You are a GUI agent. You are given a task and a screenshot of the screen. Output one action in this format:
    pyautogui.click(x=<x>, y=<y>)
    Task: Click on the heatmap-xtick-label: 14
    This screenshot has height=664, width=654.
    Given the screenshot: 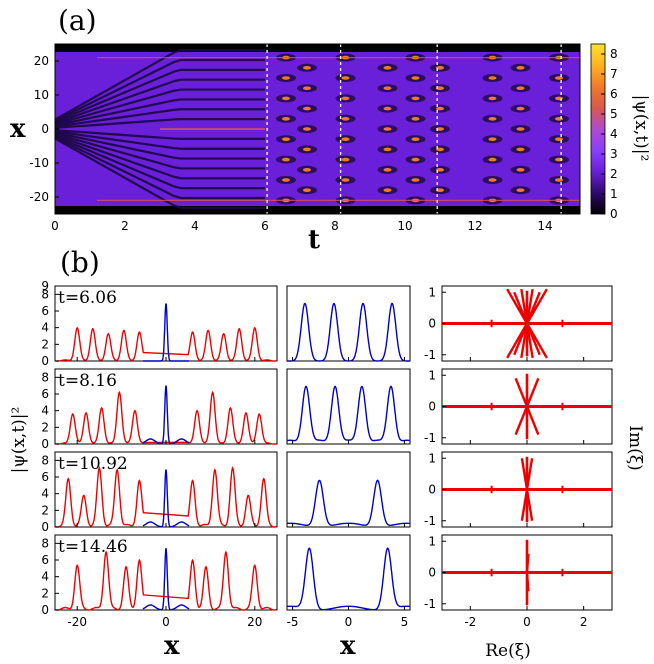 What is the action you would take?
    pyautogui.click(x=544, y=226)
    